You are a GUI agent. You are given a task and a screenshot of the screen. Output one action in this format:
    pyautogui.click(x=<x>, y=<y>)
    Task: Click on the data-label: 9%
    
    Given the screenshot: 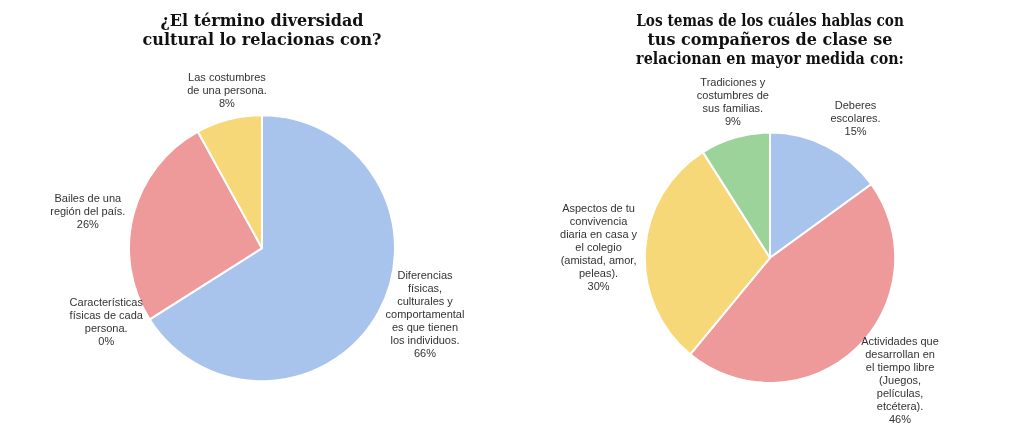 What is the action you would take?
    pyautogui.click(x=732, y=121)
    